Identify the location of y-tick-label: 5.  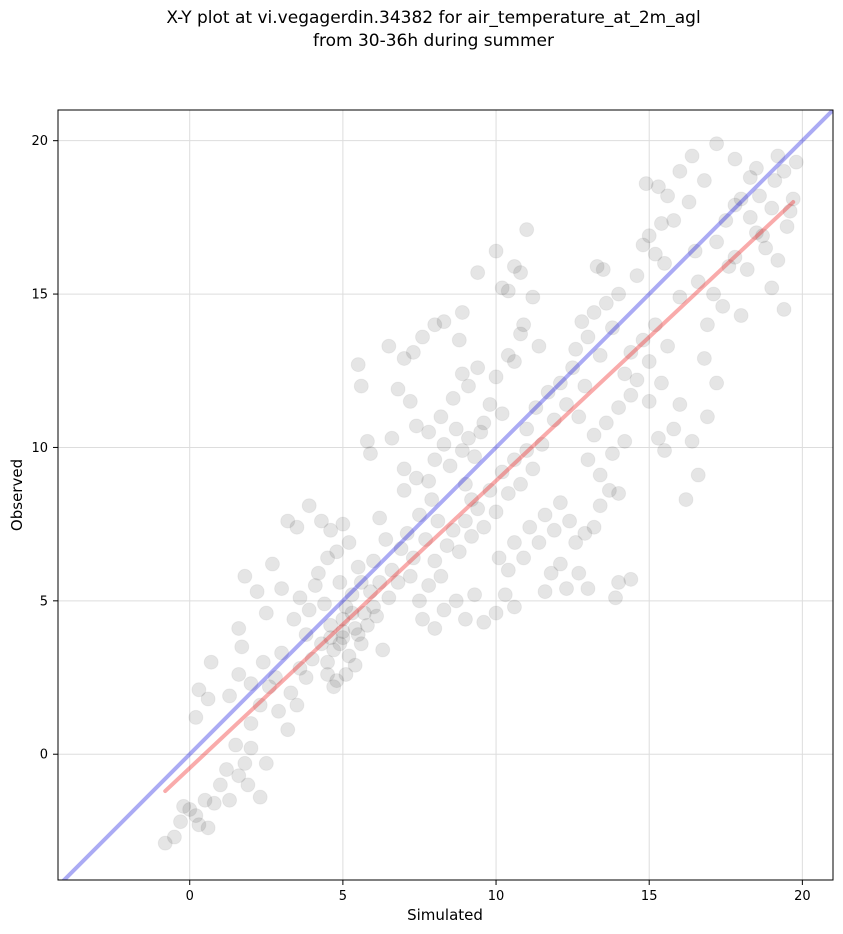
(44, 601).